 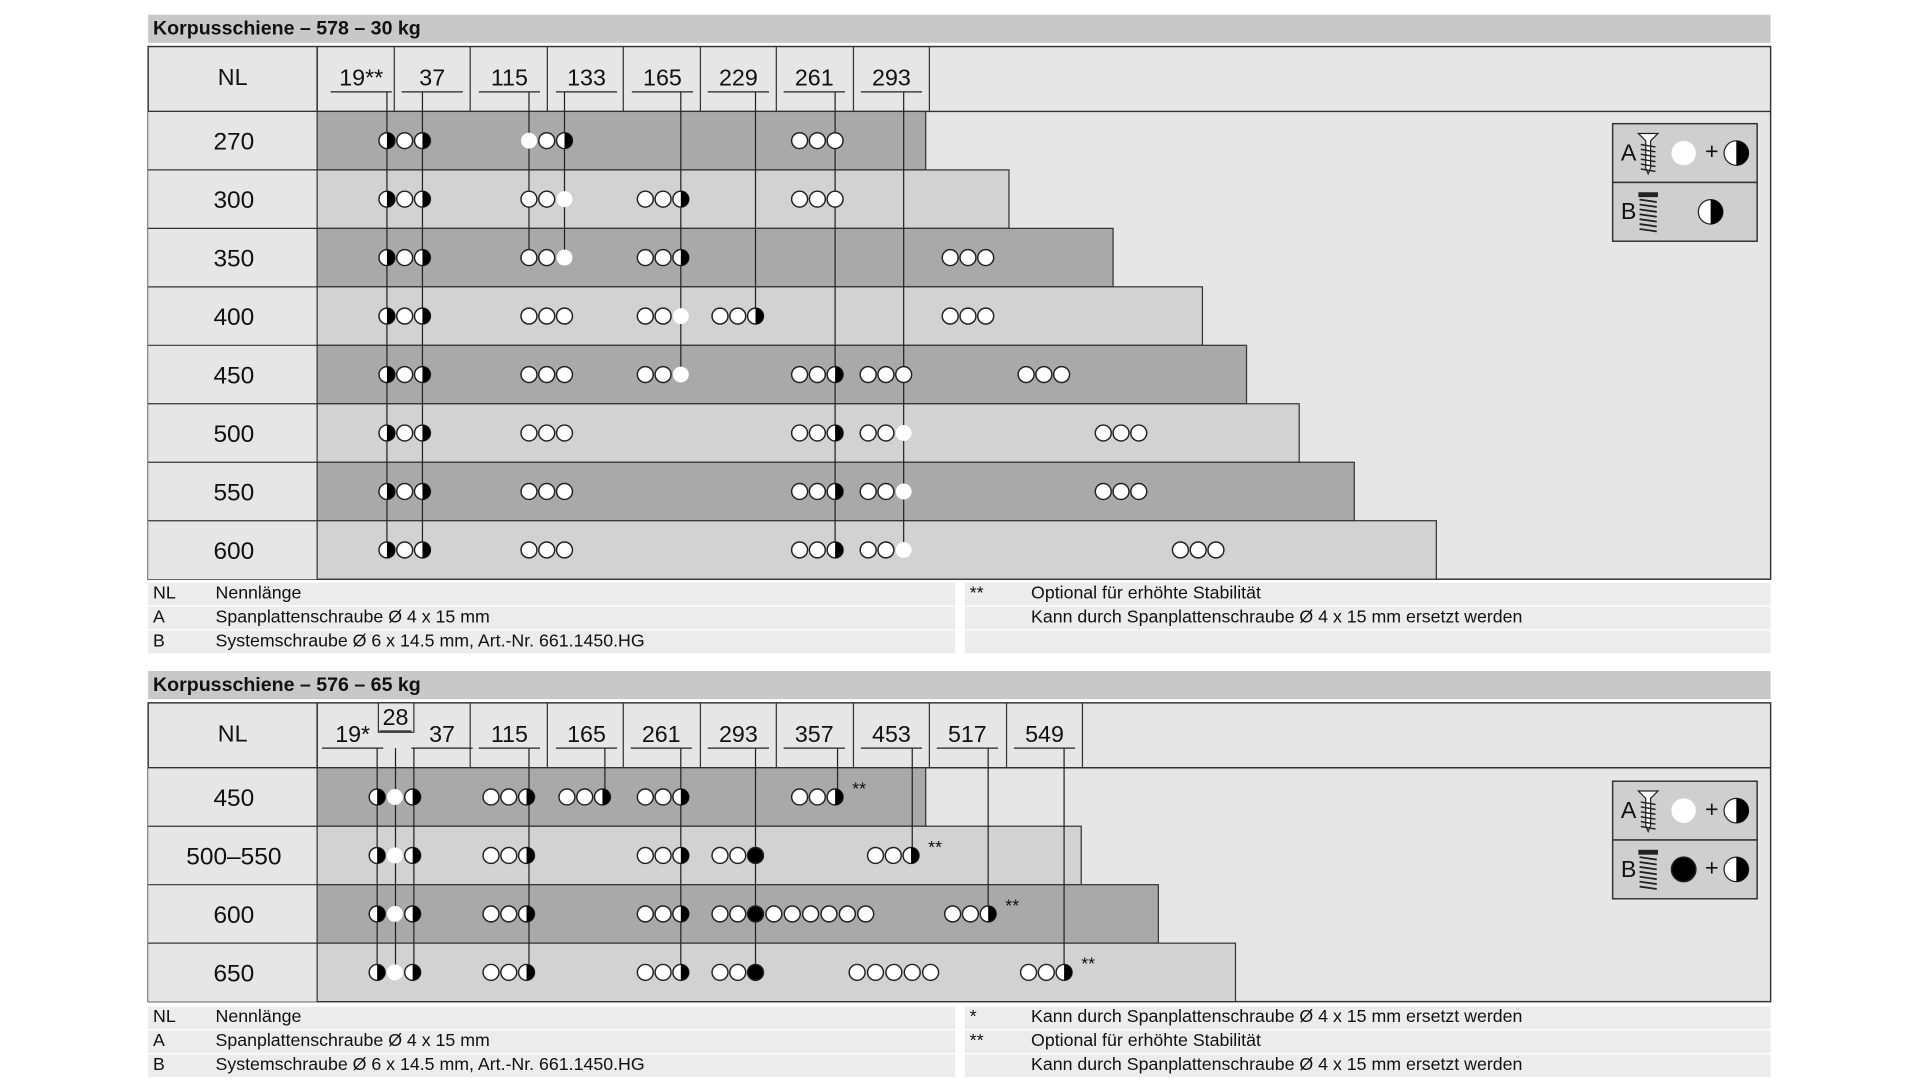 What do you see at coordinates (661, 734) in the screenshot?
I see `column-label: 261` at bounding box center [661, 734].